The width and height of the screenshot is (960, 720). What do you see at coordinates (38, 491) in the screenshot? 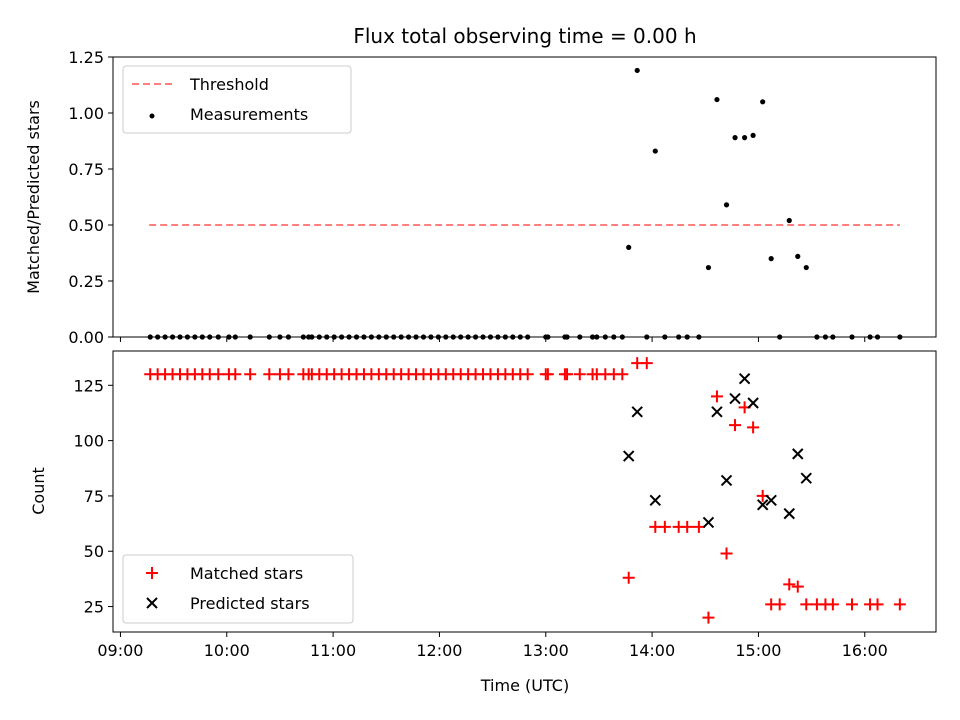
I see `bottom-y-axis-label: Count` at bounding box center [38, 491].